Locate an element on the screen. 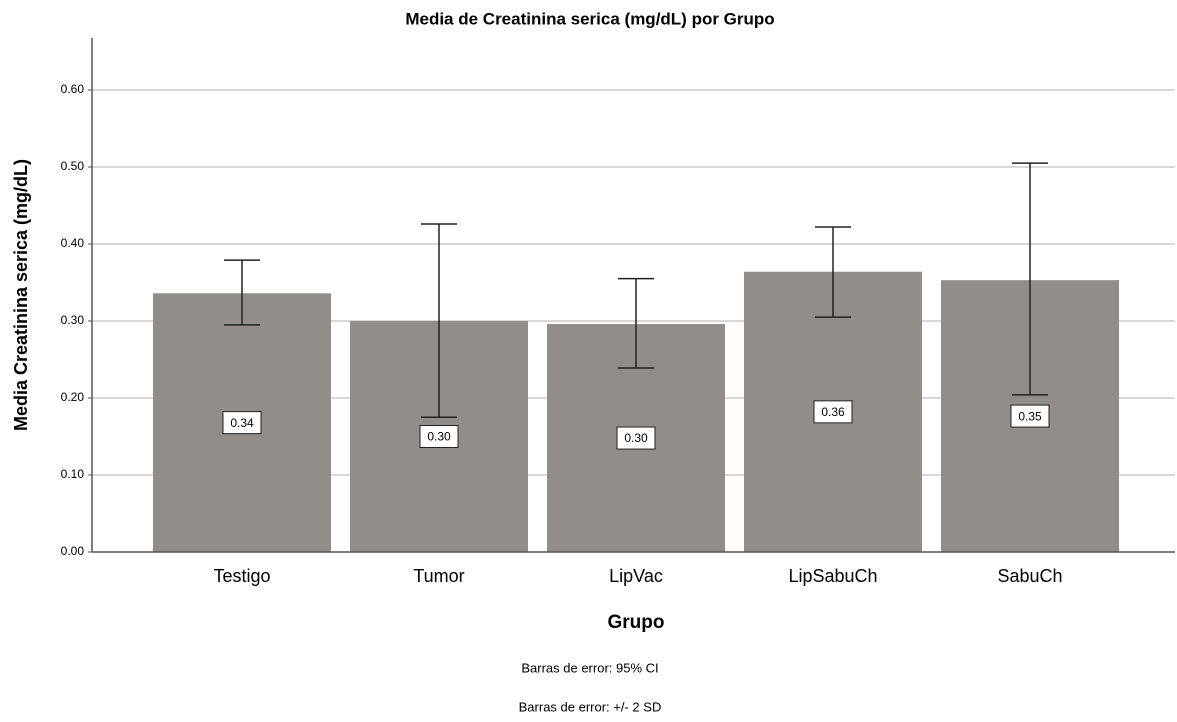  footnote: Barras de error: +/- 2 SD is located at coordinates (590, 706).